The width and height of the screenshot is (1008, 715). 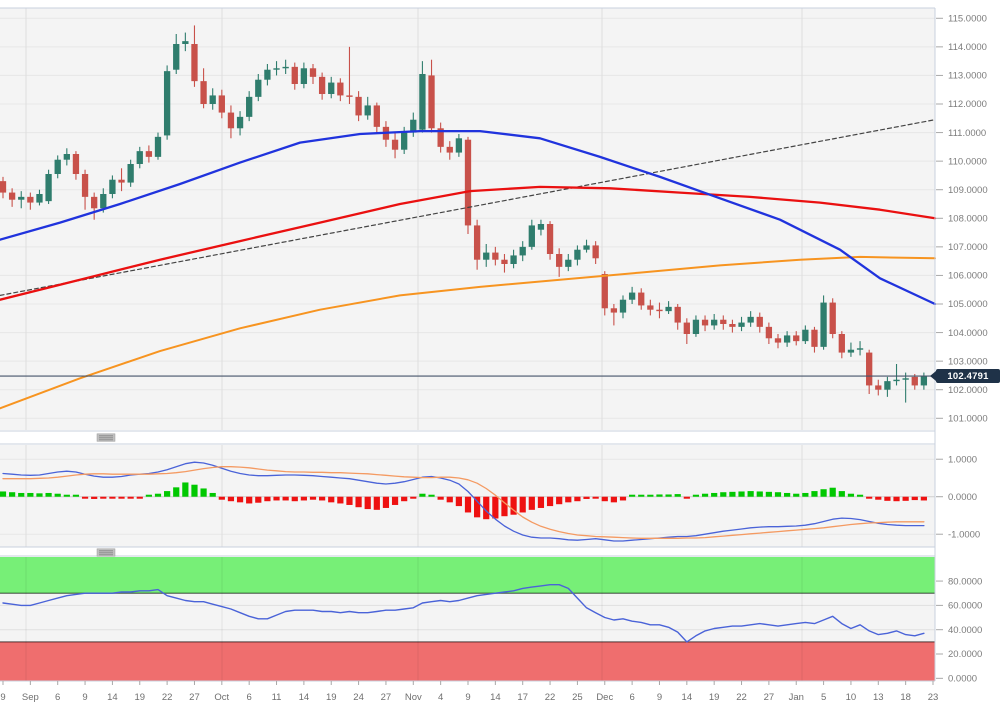 What do you see at coordinates (967, 161) in the screenshot?
I see `y-tick-label: 110.0000` at bounding box center [967, 161].